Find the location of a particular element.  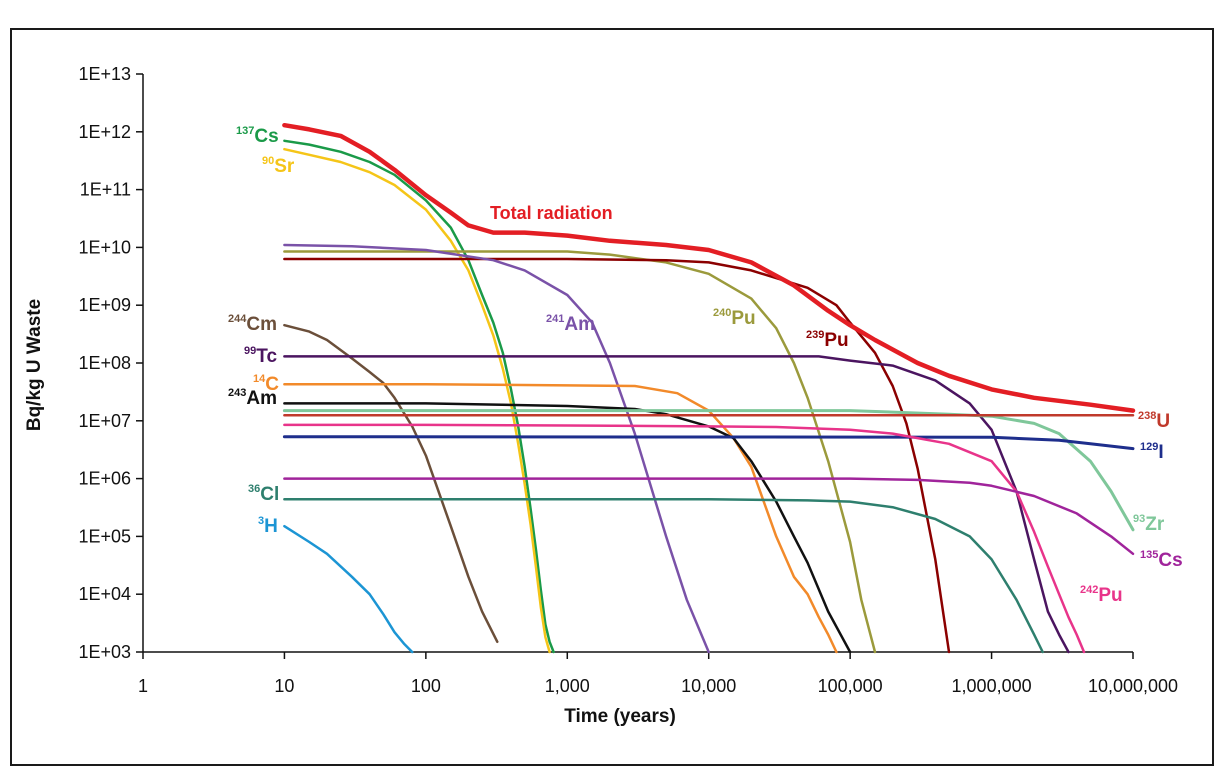

isotope-symbol: U is located at coordinates (1163, 421).